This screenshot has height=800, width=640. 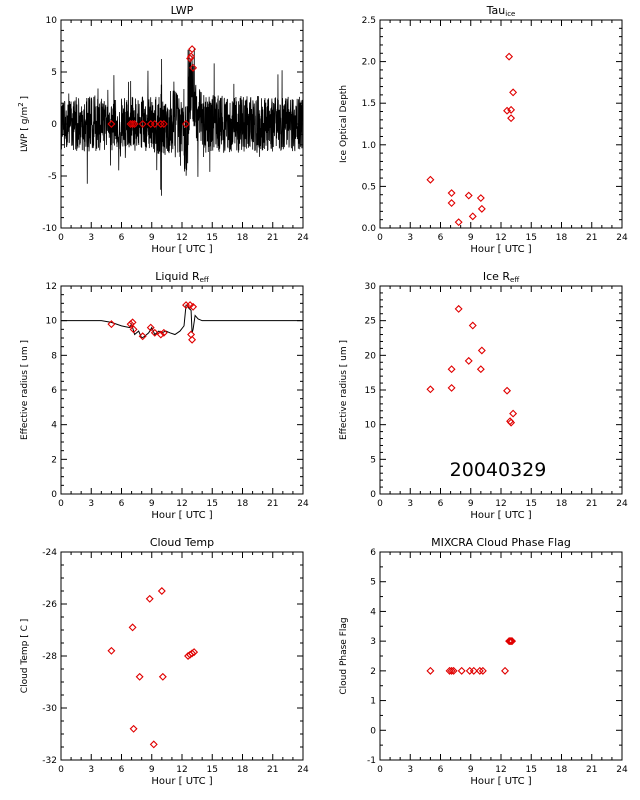 I want to click on y-tick-label: 2.5, so click(x=369, y=21).